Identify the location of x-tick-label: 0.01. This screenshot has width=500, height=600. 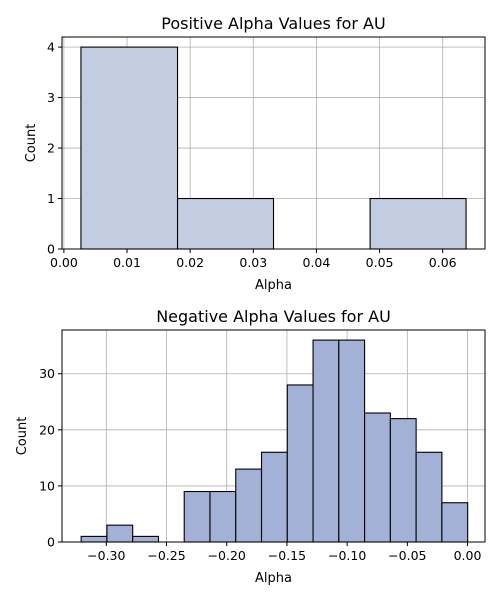
(127, 262).